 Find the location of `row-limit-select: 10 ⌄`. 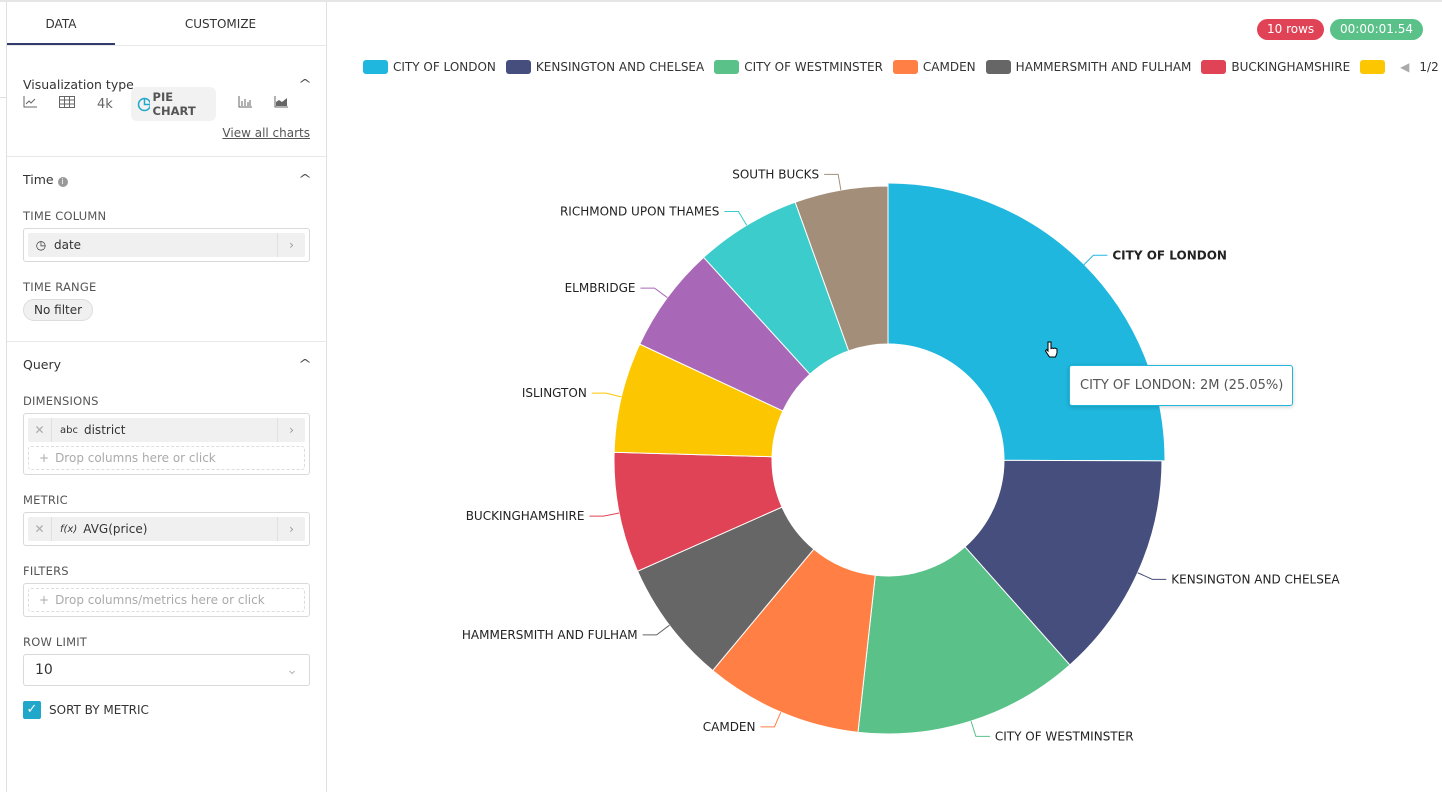

row-limit-select: 10 ⌄ is located at coordinates (166, 670).